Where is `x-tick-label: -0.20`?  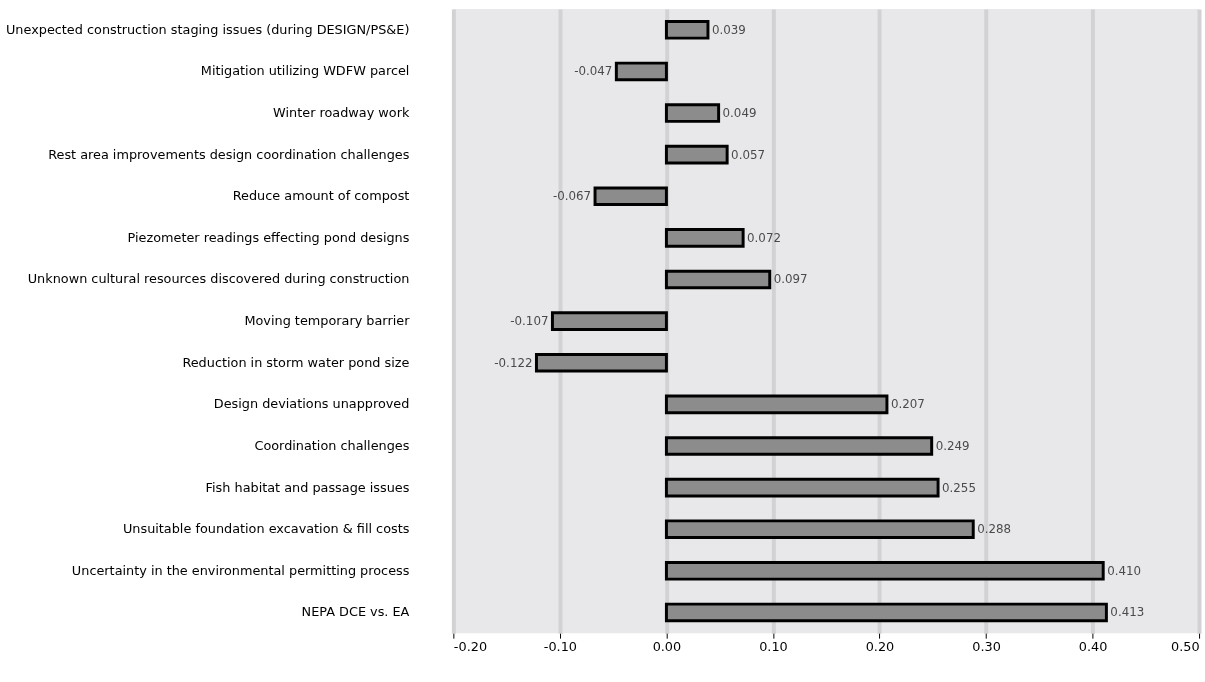
x-tick-label: -0.20 is located at coordinates (470, 646).